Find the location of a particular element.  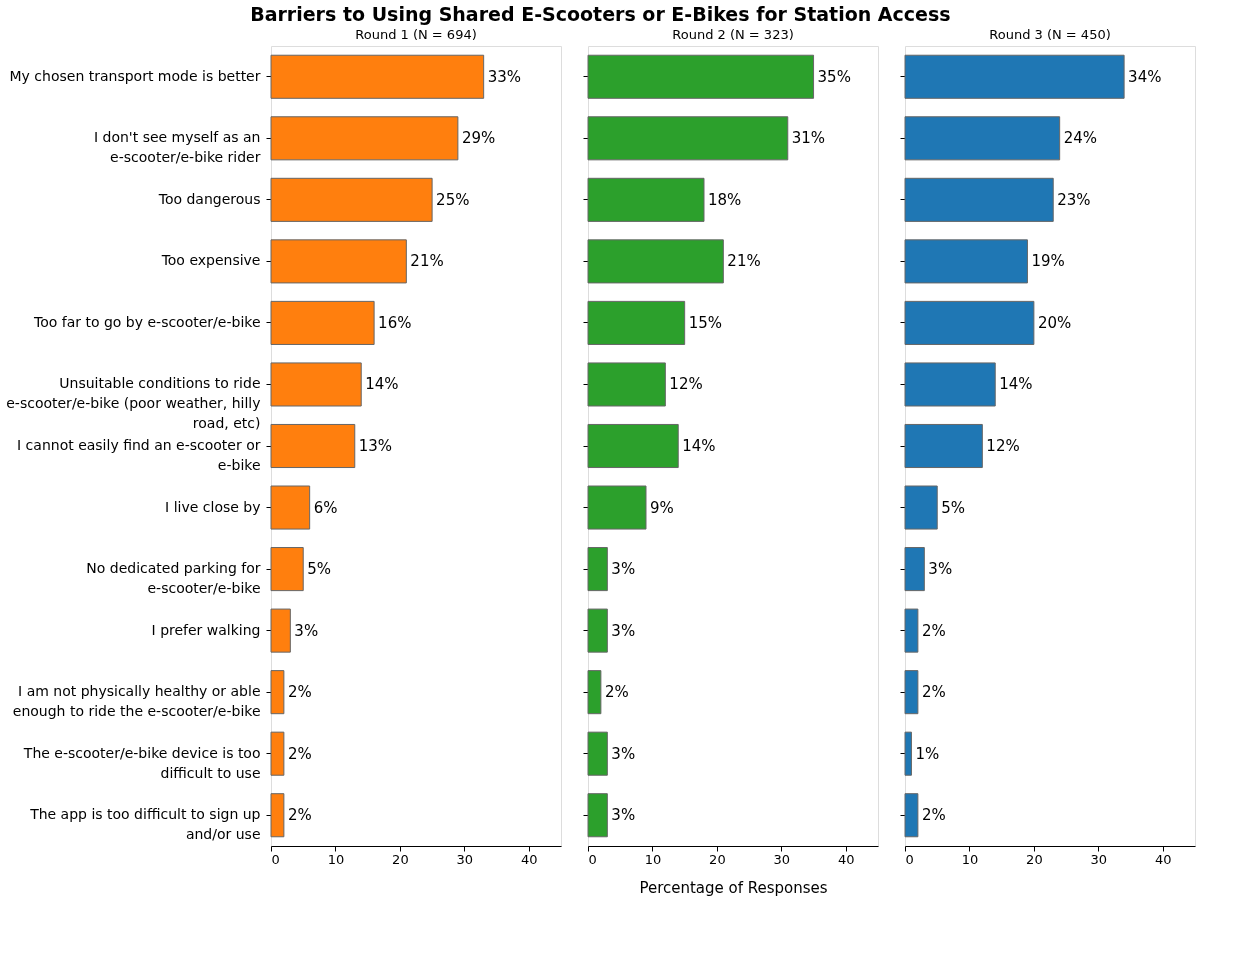

data-label: 18% is located at coordinates (725, 199).